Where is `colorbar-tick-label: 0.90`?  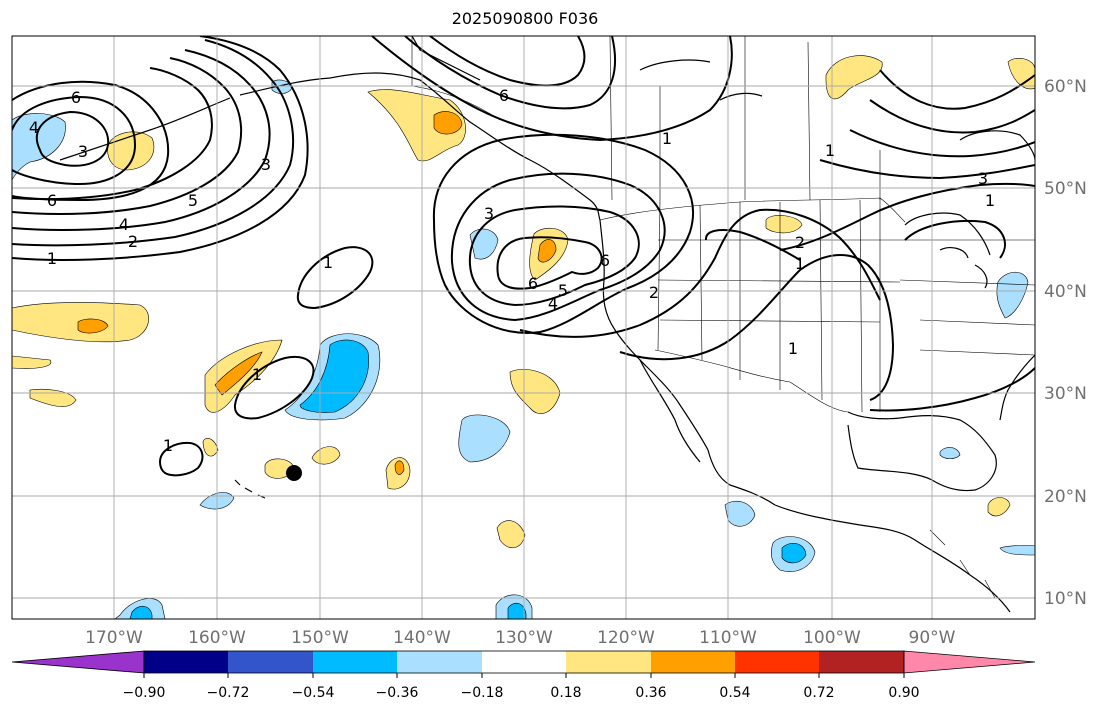 colorbar-tick-label: 0.90 is located at coordinates (903, 693).